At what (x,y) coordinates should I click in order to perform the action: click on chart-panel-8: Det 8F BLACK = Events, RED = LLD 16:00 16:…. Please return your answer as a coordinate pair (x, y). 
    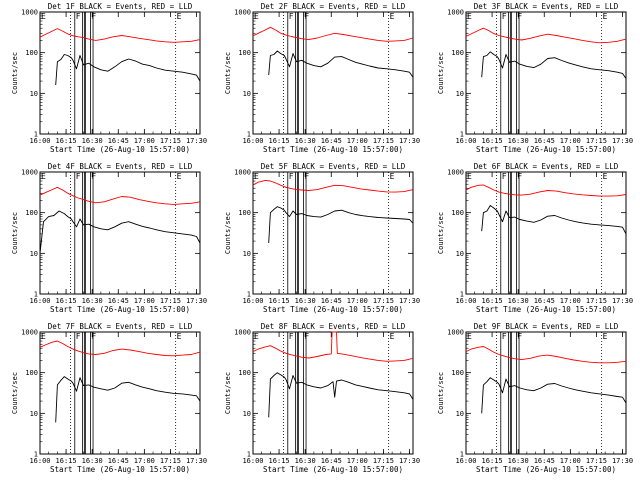
    Looking at the image, I should click on (322, 398).